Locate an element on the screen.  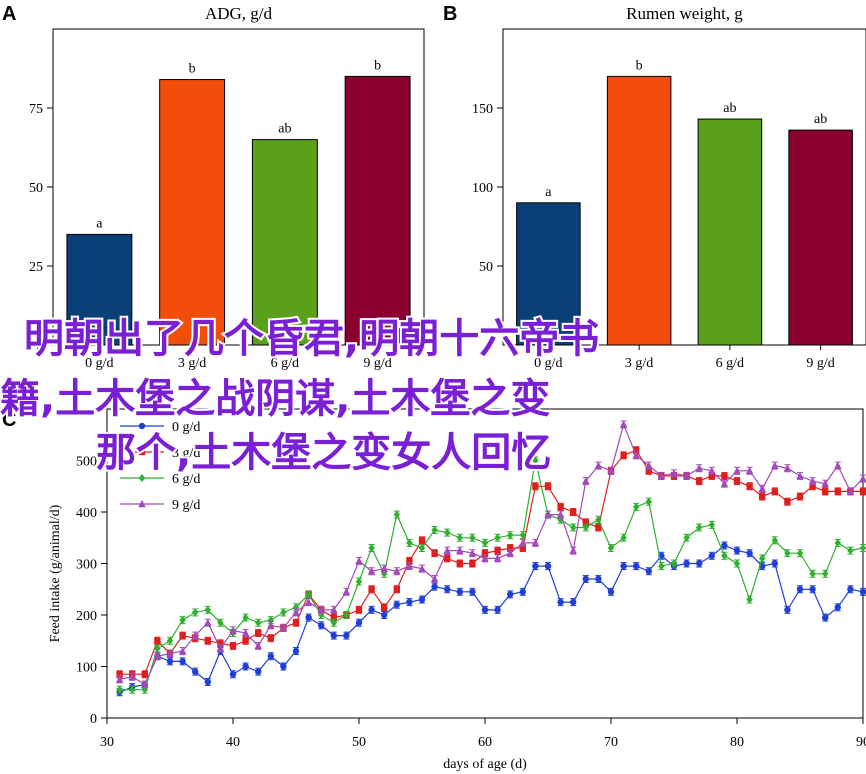
y-tick-label: 25 is located at coordinates (36, 267).